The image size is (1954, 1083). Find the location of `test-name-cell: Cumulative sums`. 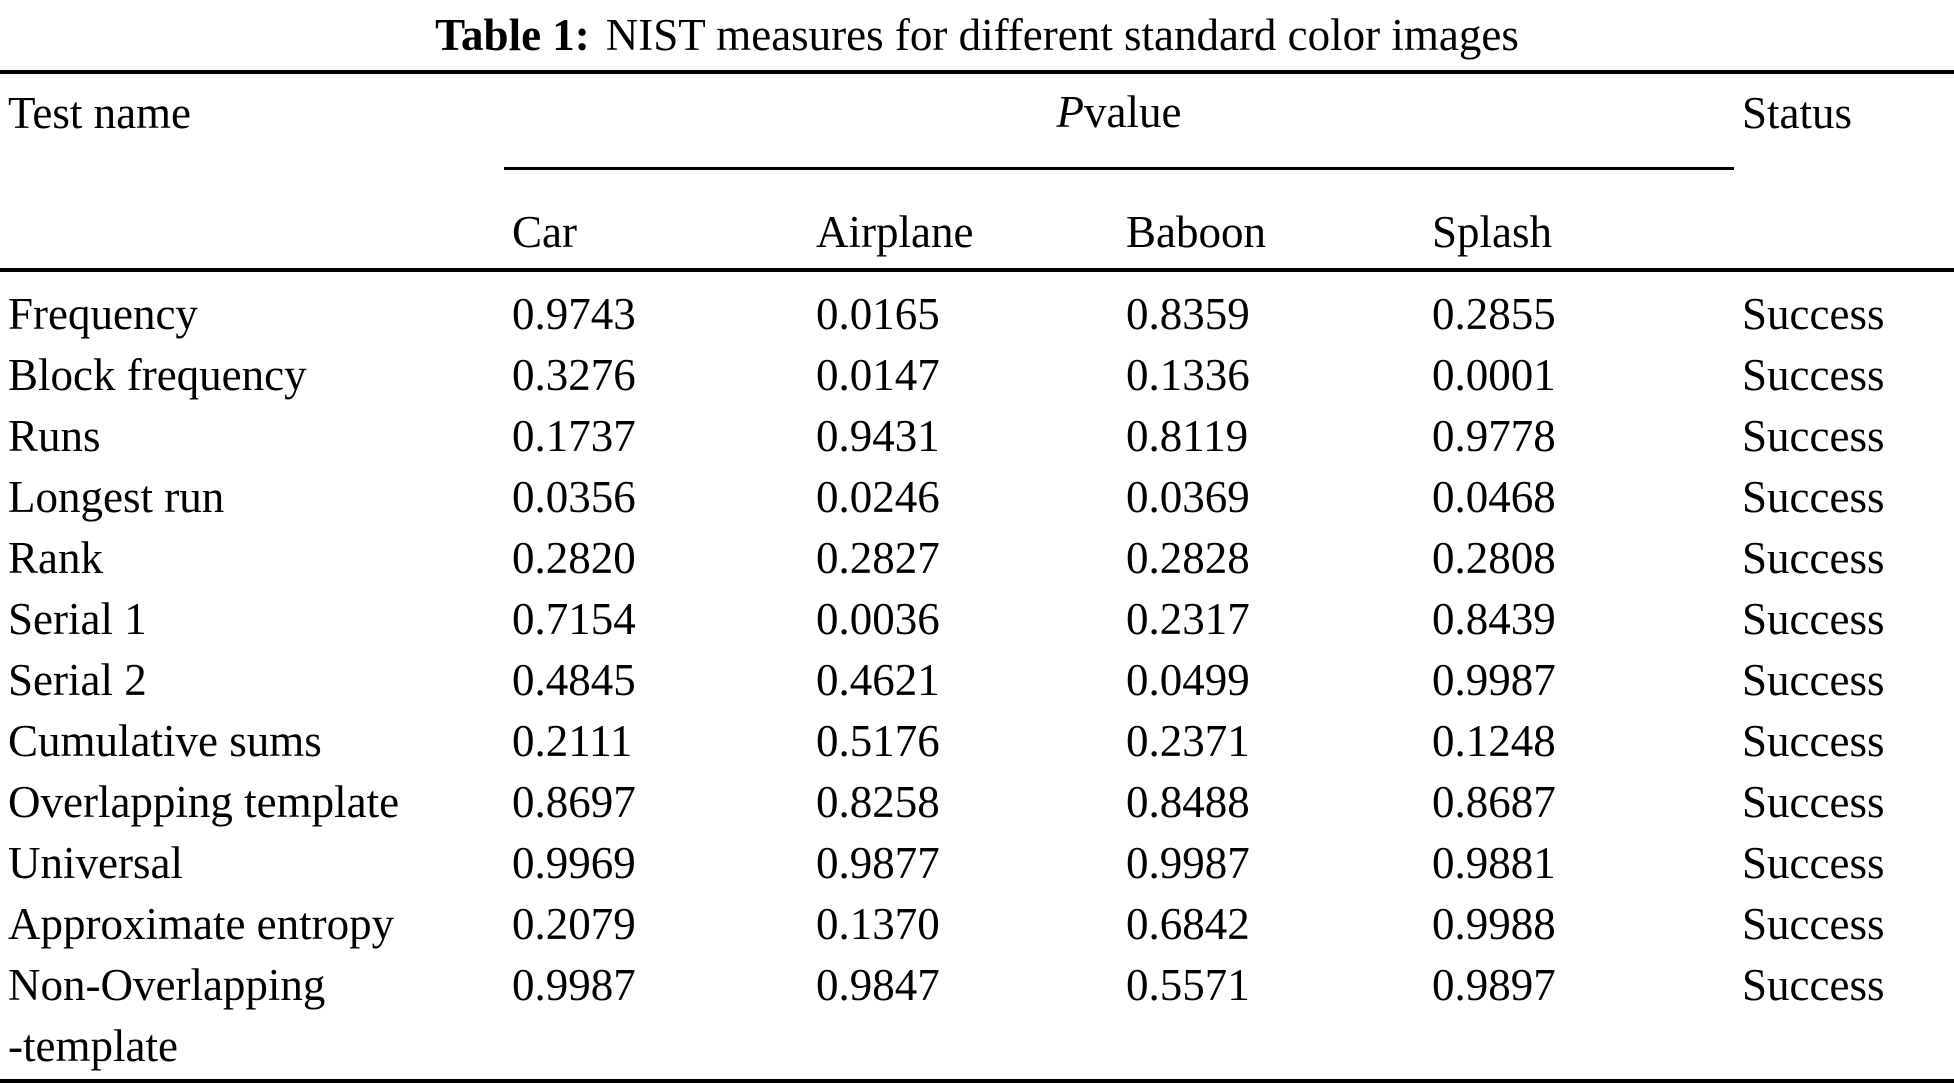

test-name-cell: Cumulative sums is located at coordinates (165, 741).